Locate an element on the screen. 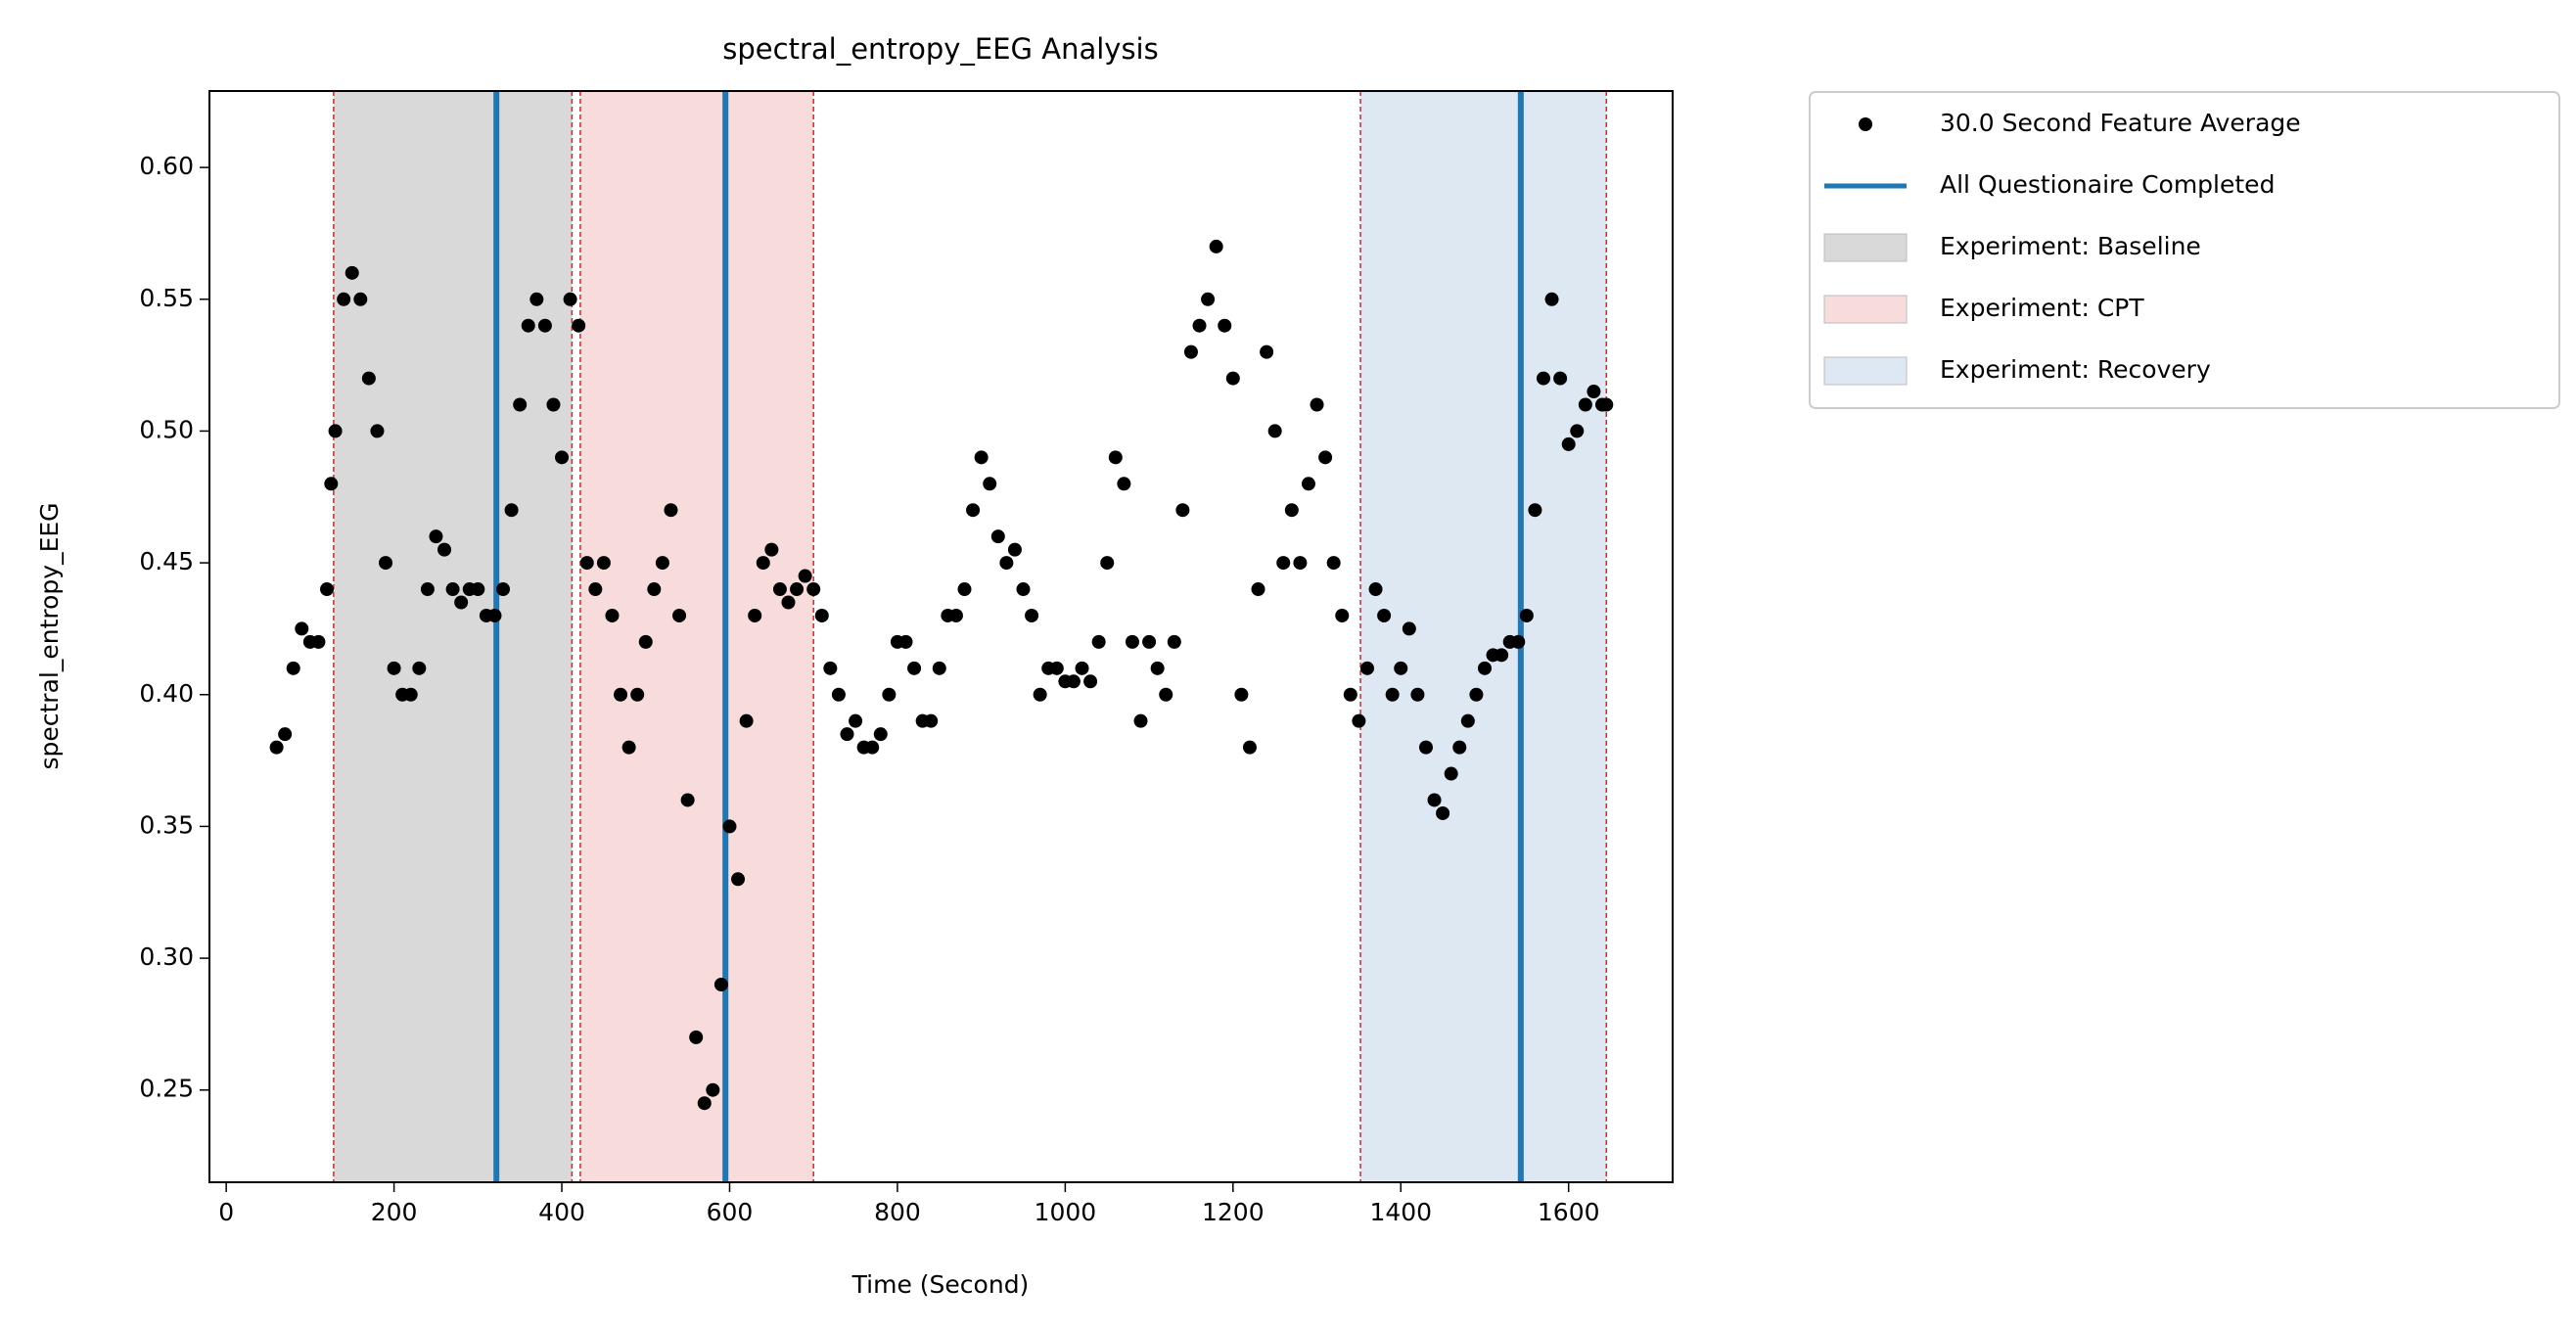 This screenshot has width=2576, height=1332. y-tick-label: 0.60 is located at coordinates (166, 166).